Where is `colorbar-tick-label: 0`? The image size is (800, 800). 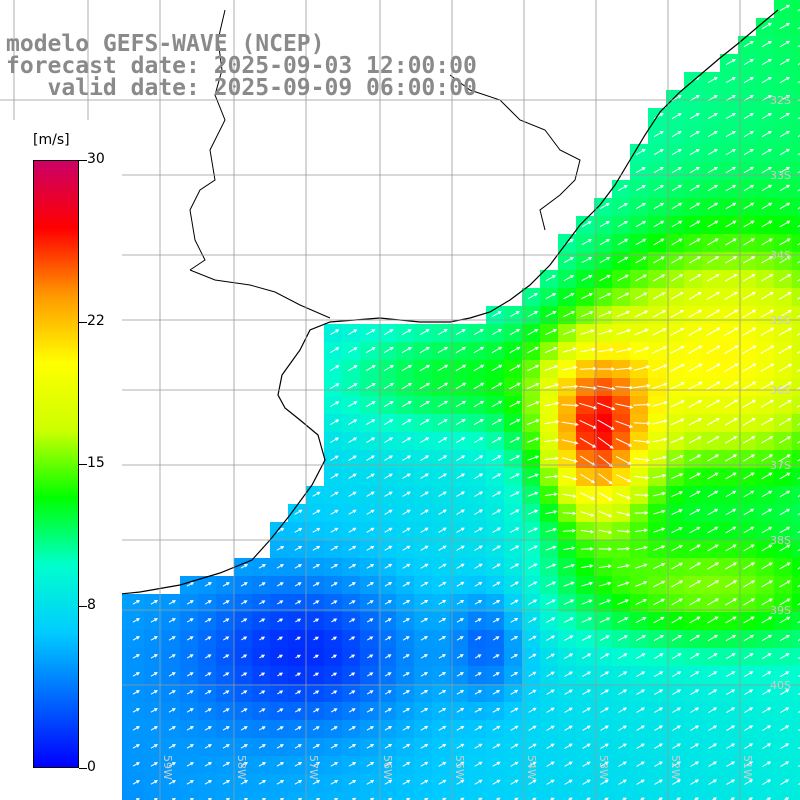 colorbar-tick-label: 0 is located at coordinates (91, 767).